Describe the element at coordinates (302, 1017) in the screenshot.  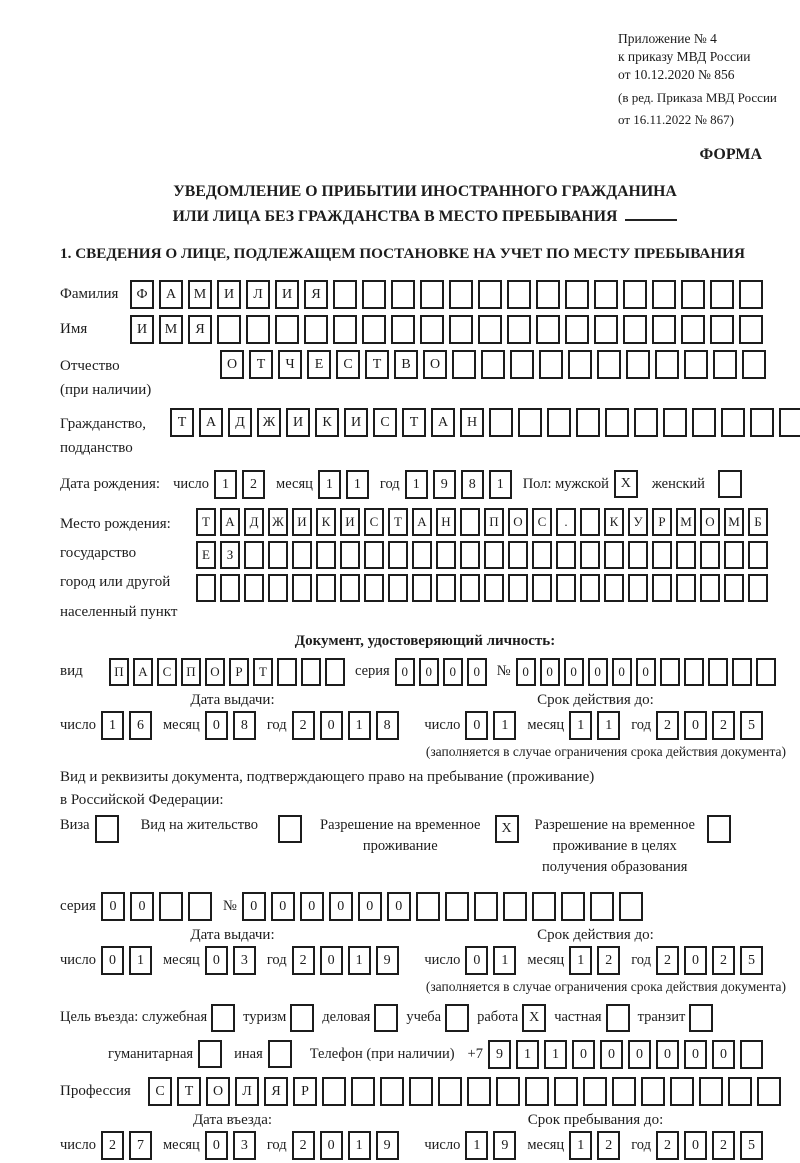
I see `purpose-tourism-checkbox` at that location.